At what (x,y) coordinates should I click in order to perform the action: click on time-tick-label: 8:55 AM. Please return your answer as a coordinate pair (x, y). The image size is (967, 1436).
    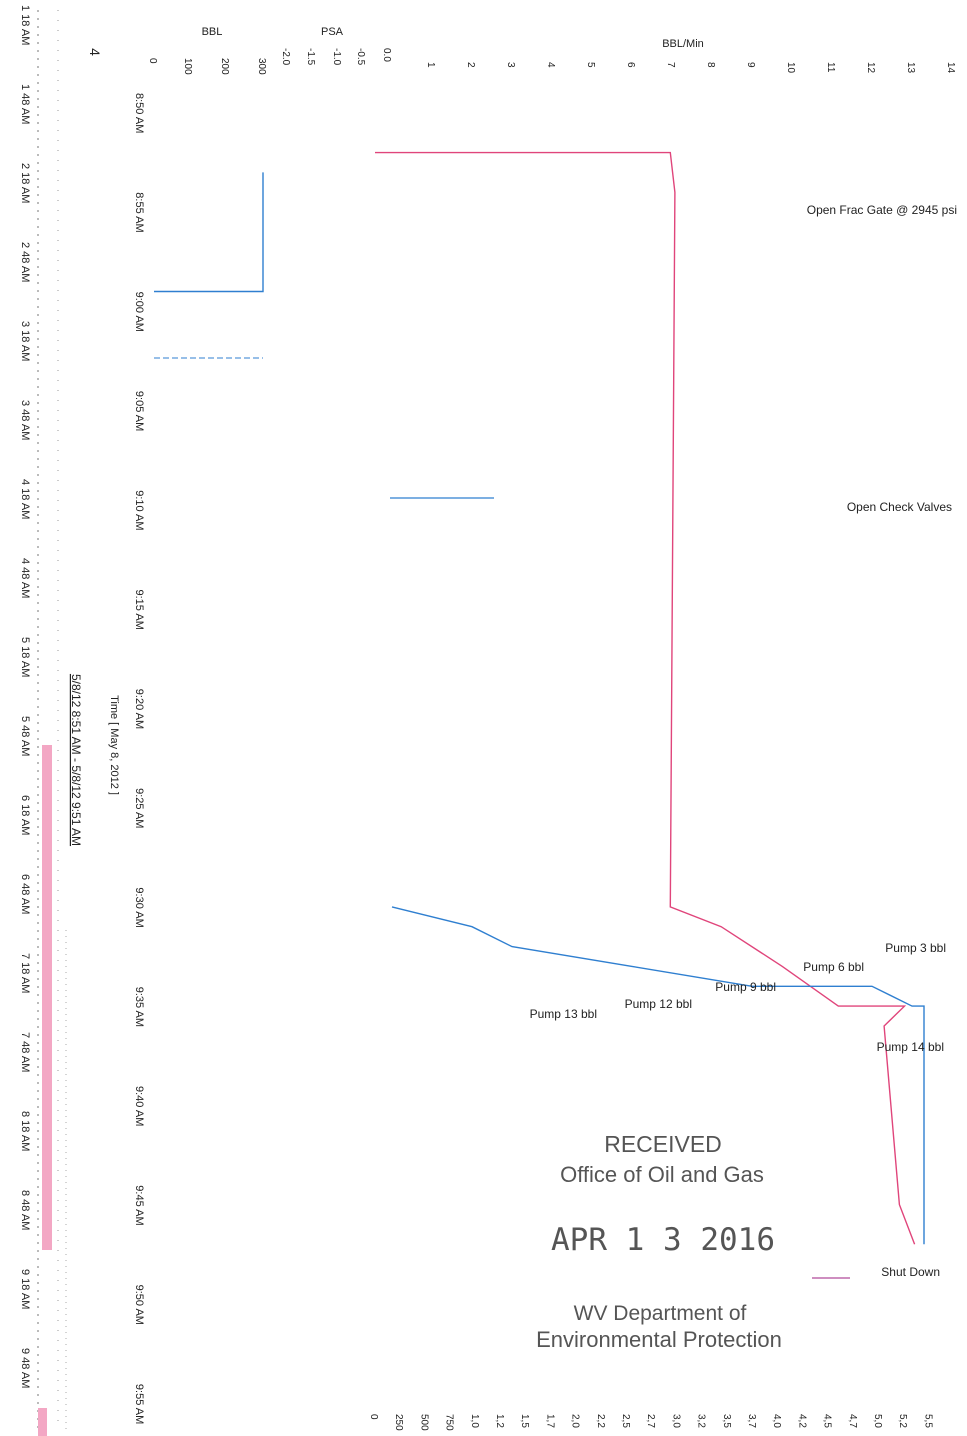
    Looking at the image, I should click on (139, 212).